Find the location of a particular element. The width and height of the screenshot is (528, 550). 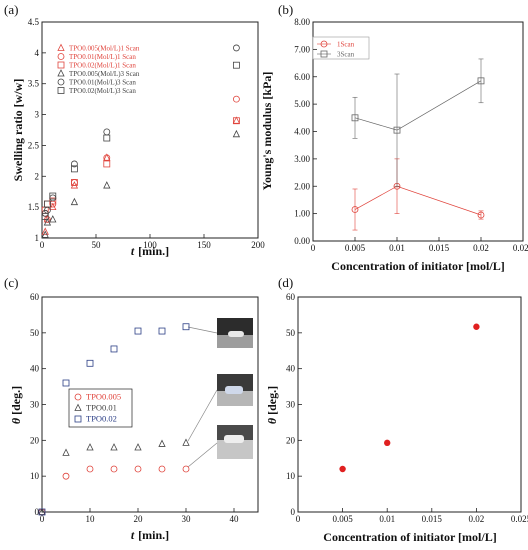

p1-ytick-label: 8.00 is located at coordinates (302, 22).